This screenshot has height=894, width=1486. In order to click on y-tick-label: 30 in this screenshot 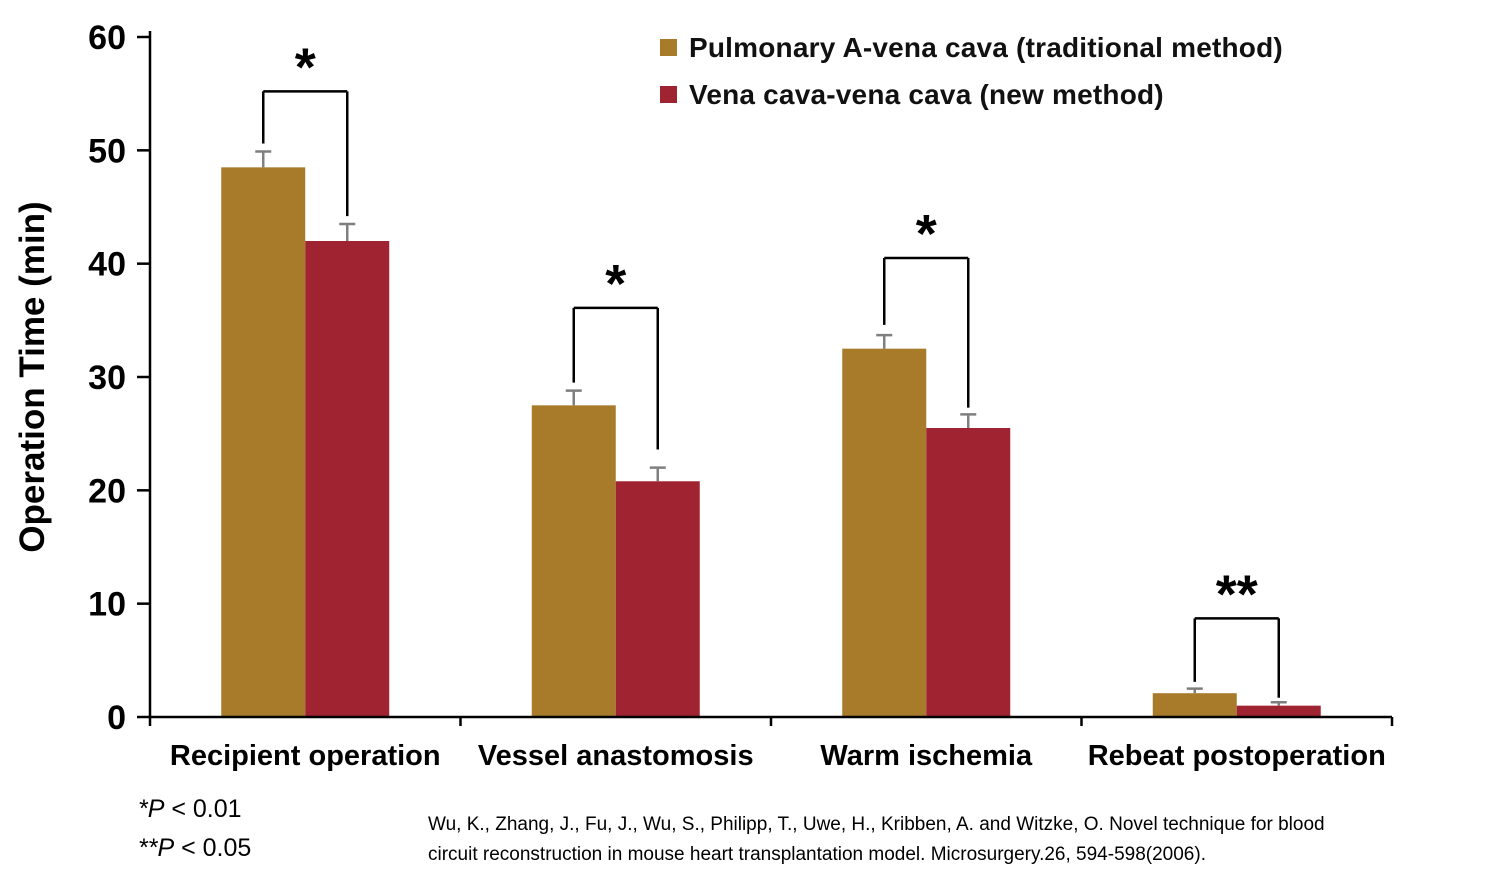, I will do `click(107, 378)`.